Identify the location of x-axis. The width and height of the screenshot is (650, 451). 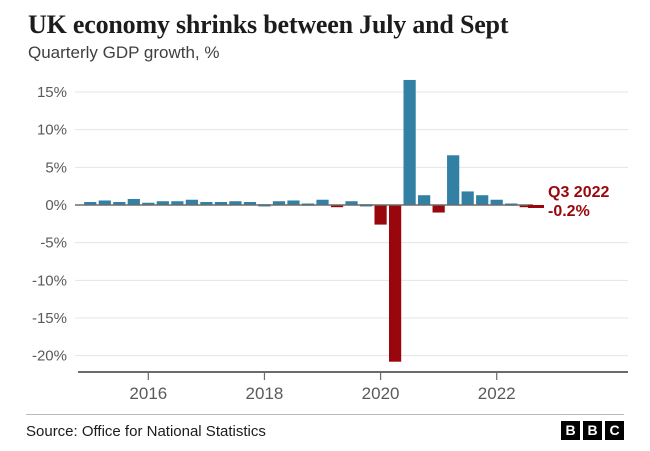
(353, 375).